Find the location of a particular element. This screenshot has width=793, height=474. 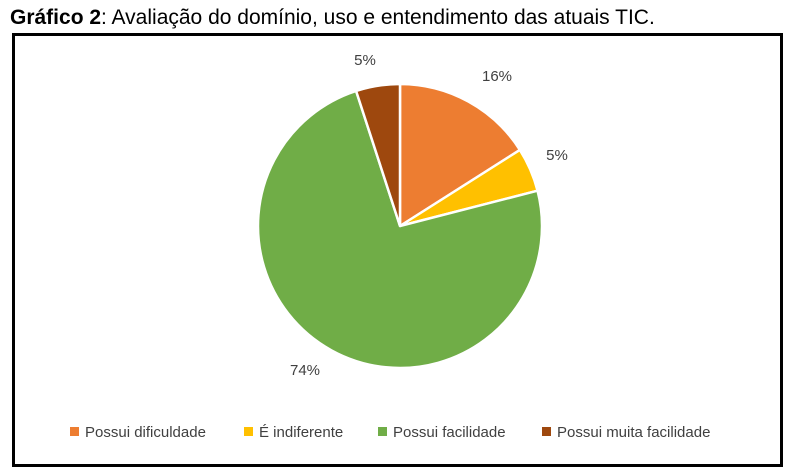

caption-prefix: Gráfico 2 is located at coordinates (56, 17).